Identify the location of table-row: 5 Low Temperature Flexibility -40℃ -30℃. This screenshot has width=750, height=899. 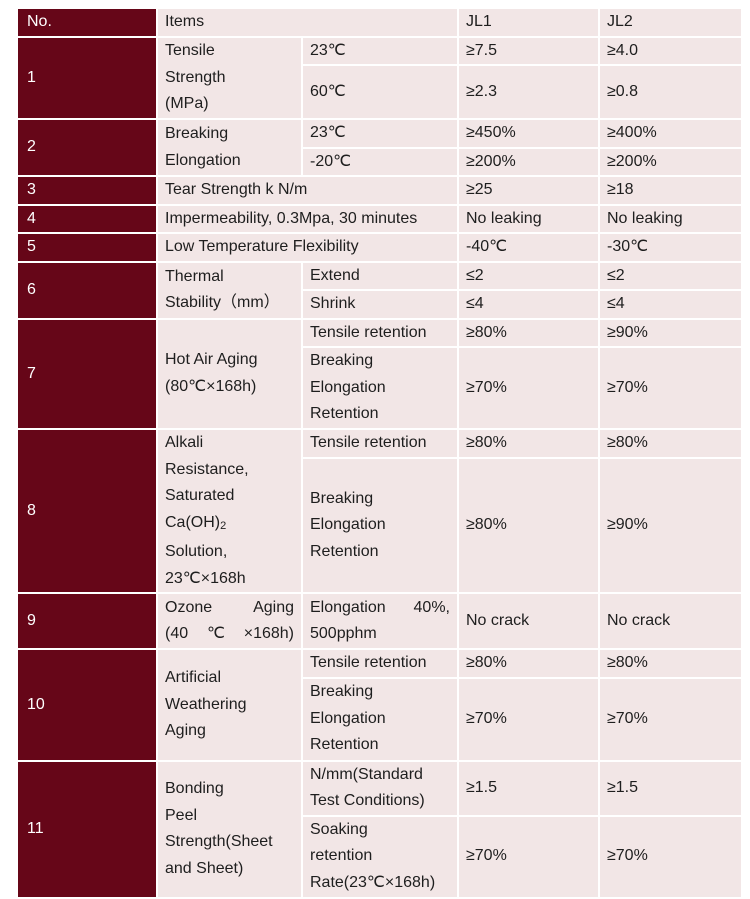
(379, 247).